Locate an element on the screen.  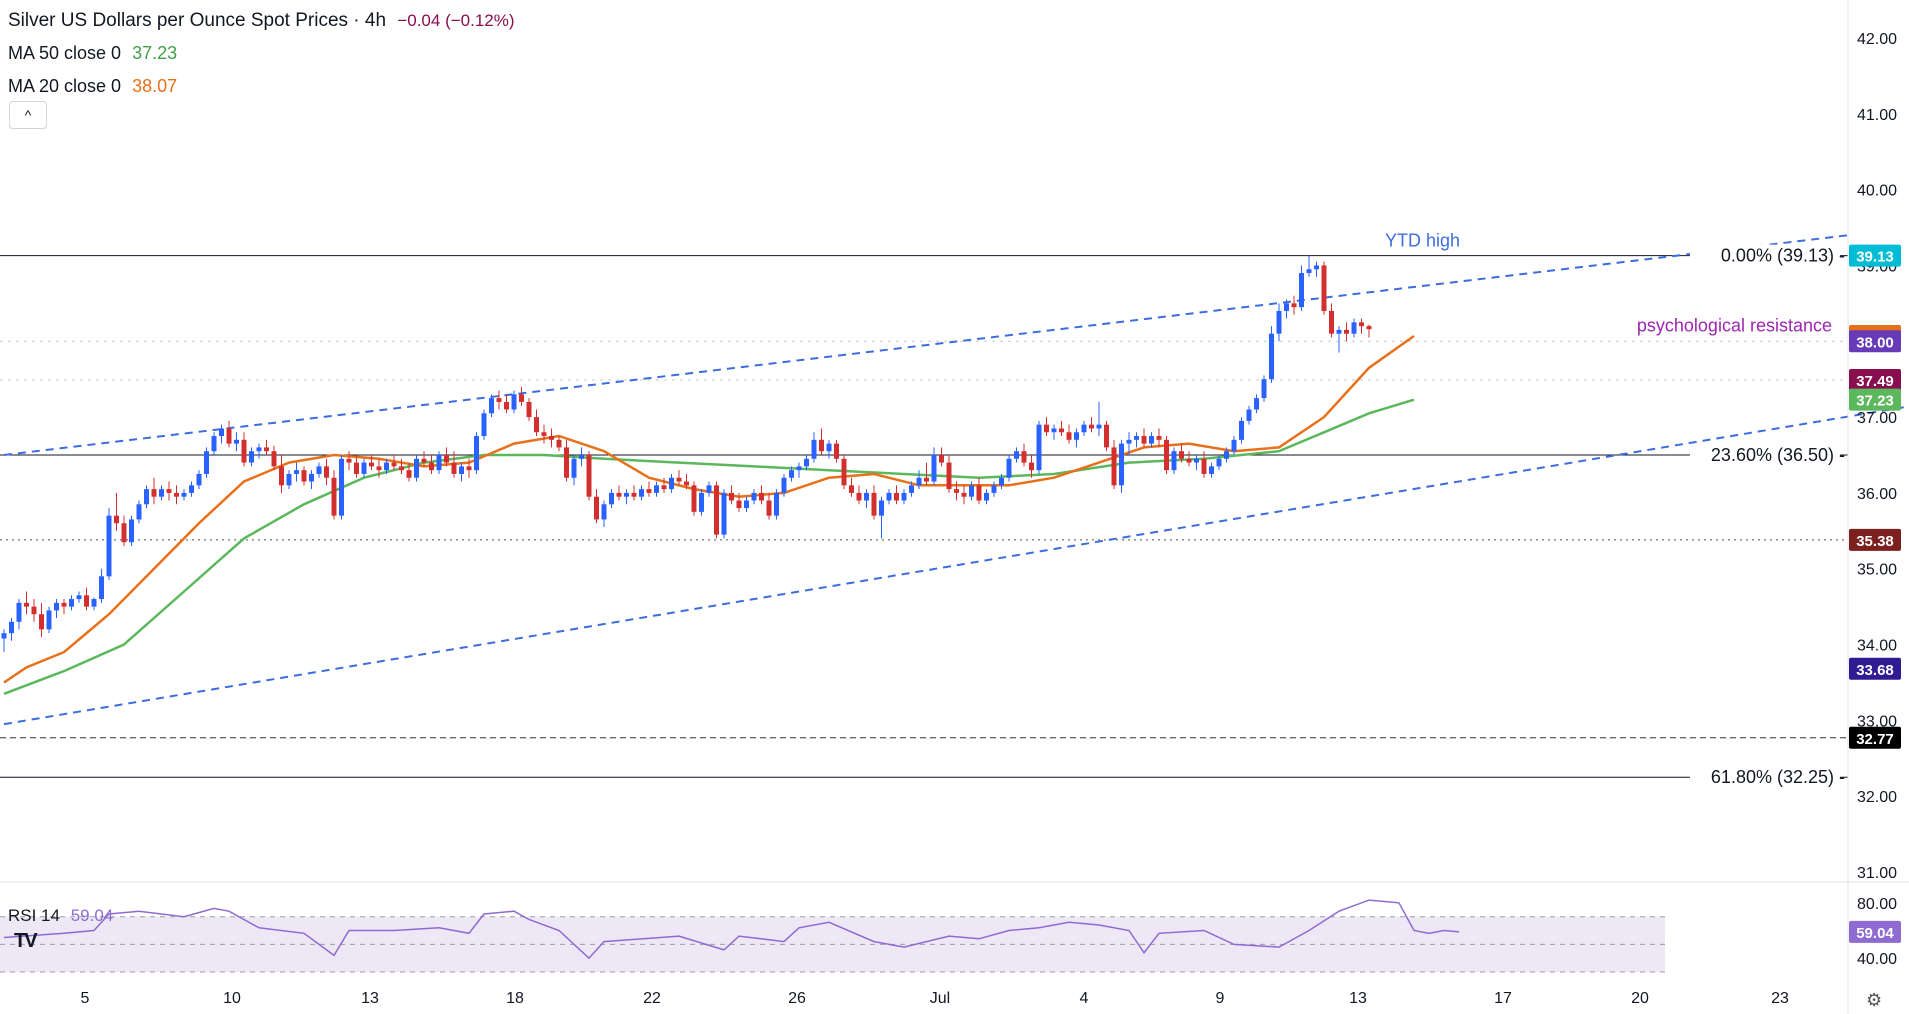
ma50-legend: MA 50 close 0 37.23 is located at coordinates (261, 53).